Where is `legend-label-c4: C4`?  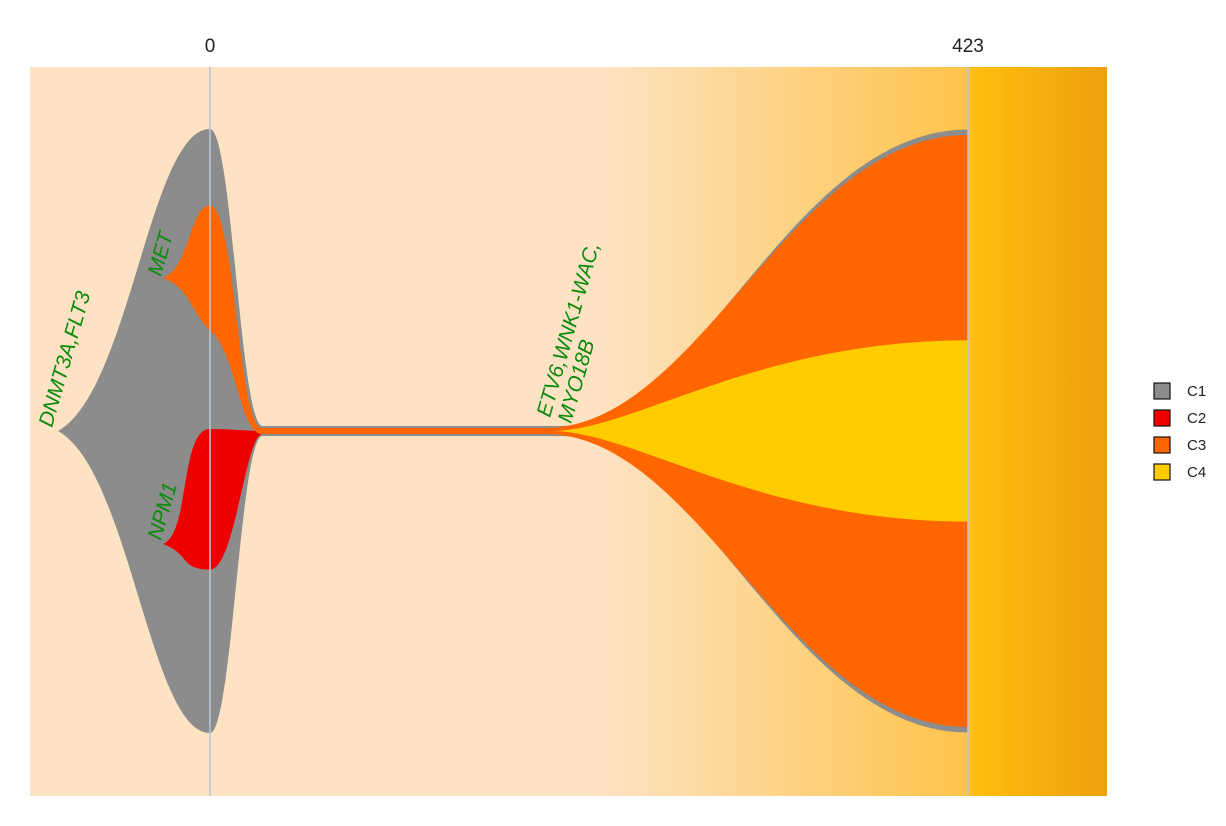
legend-label-c4: C4 is located at coordinates (1196, 472).